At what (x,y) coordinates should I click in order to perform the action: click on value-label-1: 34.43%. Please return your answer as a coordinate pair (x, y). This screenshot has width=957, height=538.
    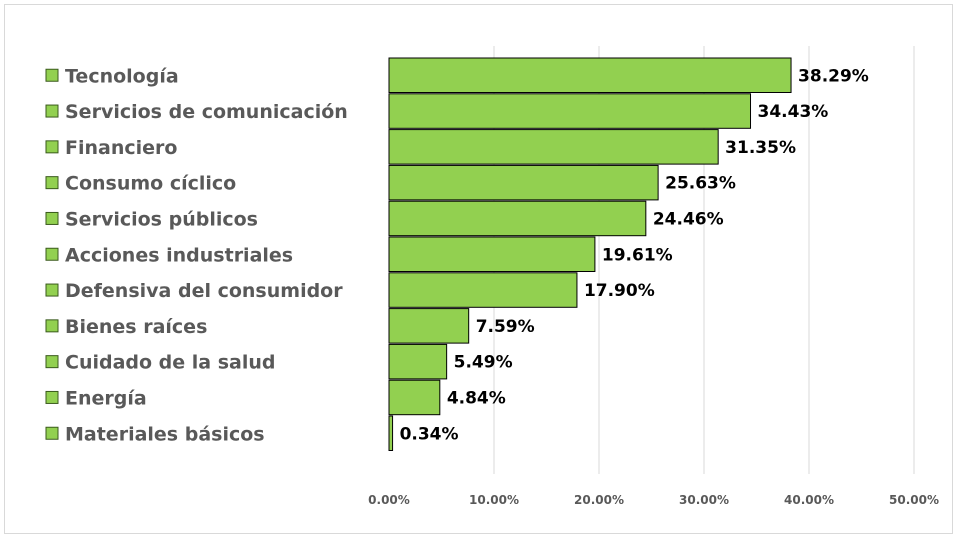
    Looking at the image, I should click on (793, 112).